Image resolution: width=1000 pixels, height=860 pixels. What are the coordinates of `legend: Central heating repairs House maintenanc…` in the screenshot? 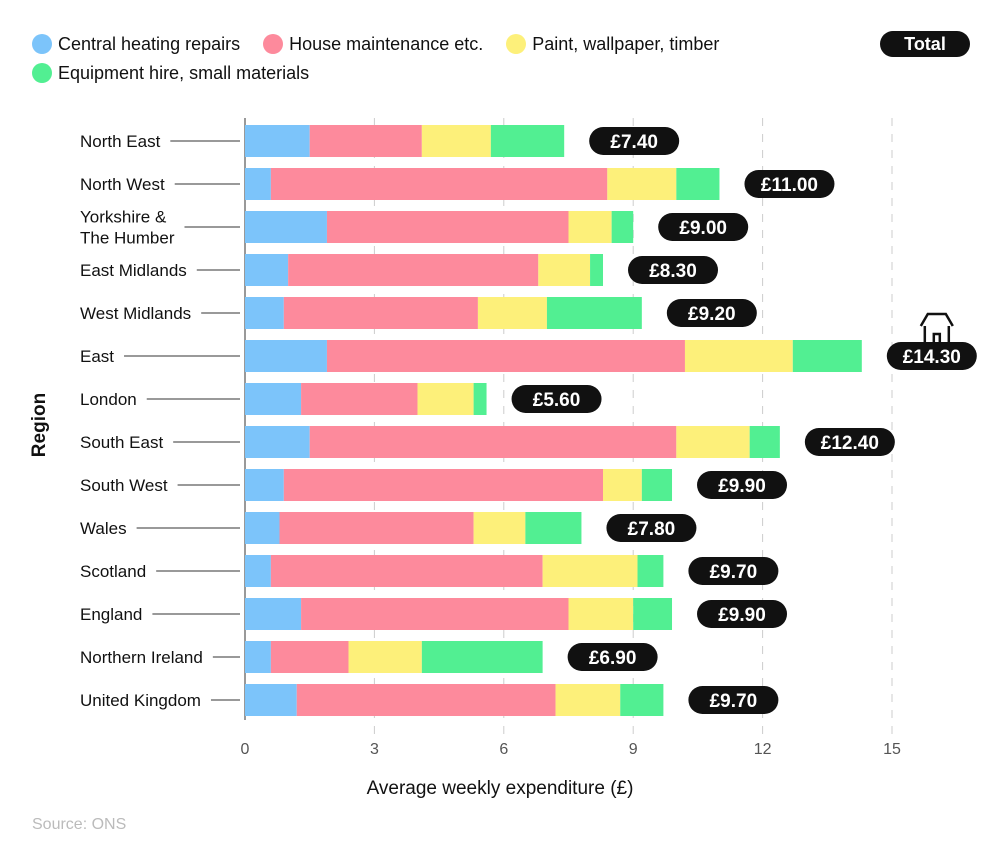 It's located at (442, 59).